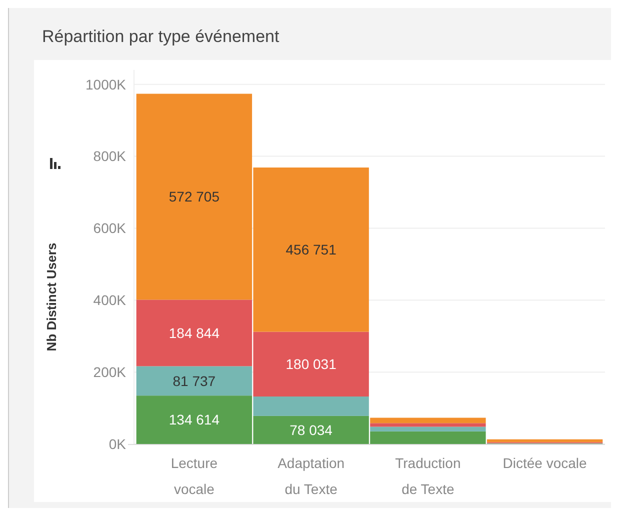  What do you see at coordinates (311, 476) in the screenshot?
I see `x-tick-label: Adaptation du Texte` at bounding box center [311, 476].